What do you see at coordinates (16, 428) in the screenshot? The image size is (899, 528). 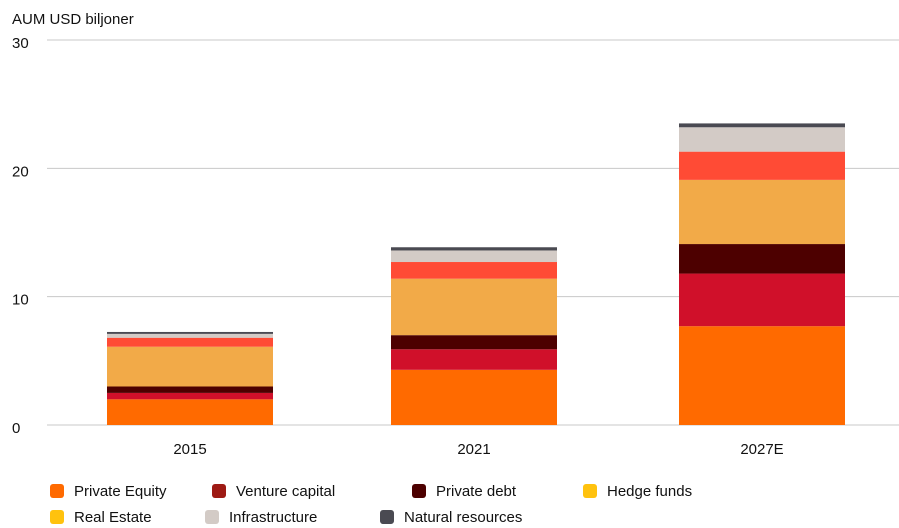 I see `y-tick-label: 0` at bounding box center [16, 428].